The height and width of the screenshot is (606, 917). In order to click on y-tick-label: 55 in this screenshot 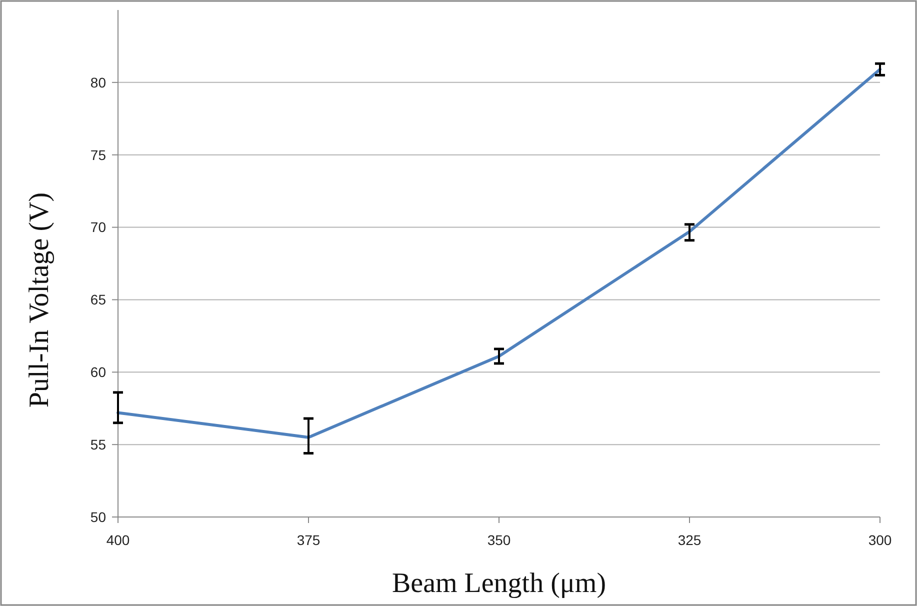, I will do `click(98, 444)`.